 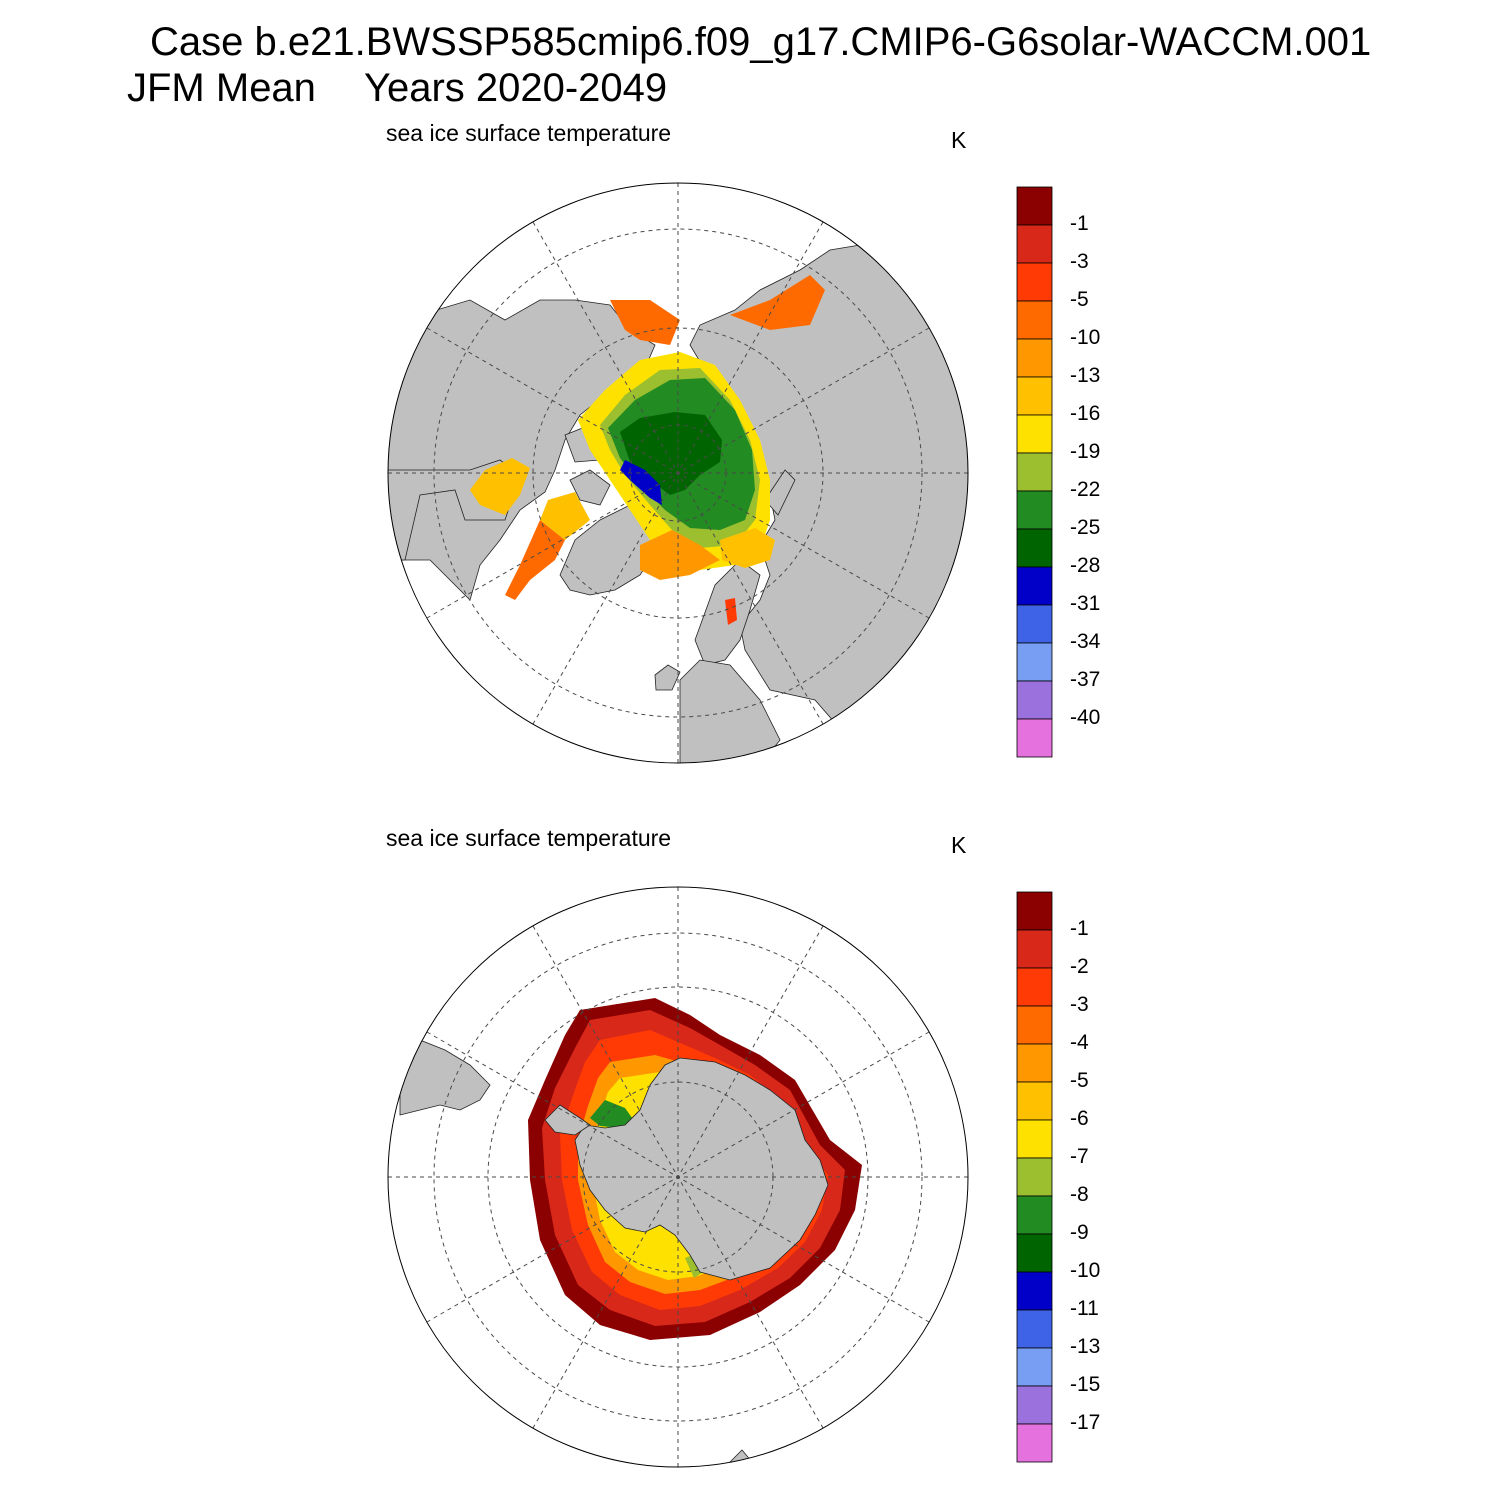 I want to click on nh-unit-label: K, so click(x=959, y=140).